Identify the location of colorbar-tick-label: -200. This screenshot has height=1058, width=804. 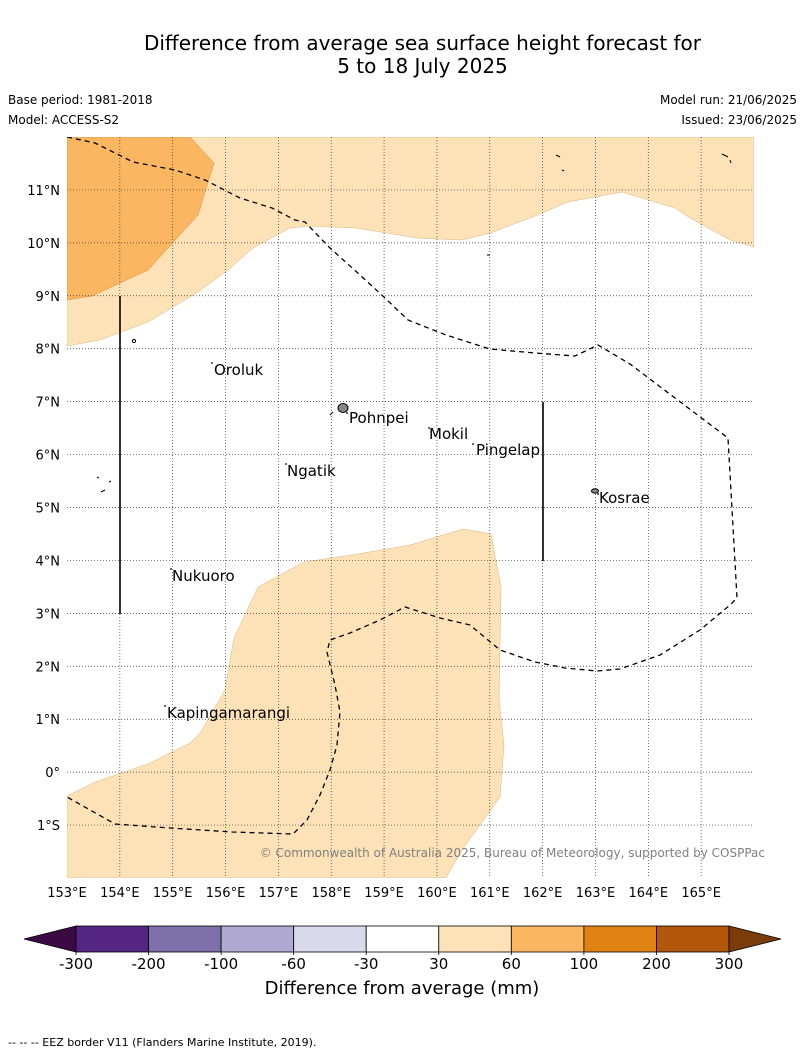
(149, 964).